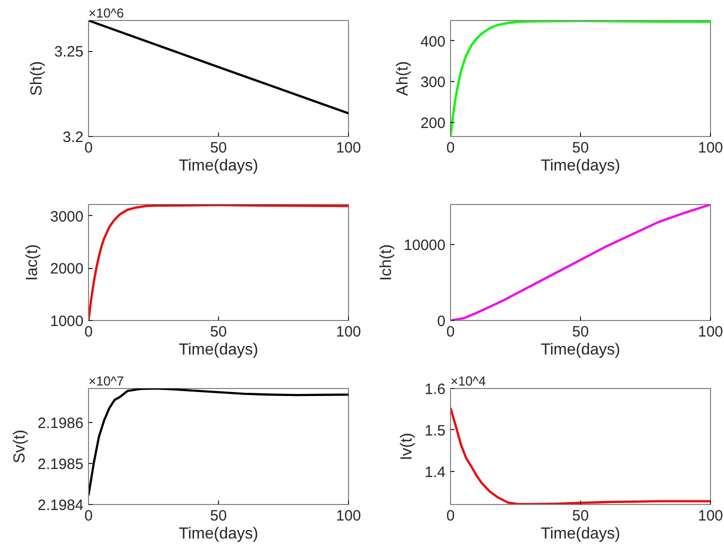 The width and height of the screenshot is (724, 553). I want to click on y-axis-title: Sv(t), so click(20, 447).